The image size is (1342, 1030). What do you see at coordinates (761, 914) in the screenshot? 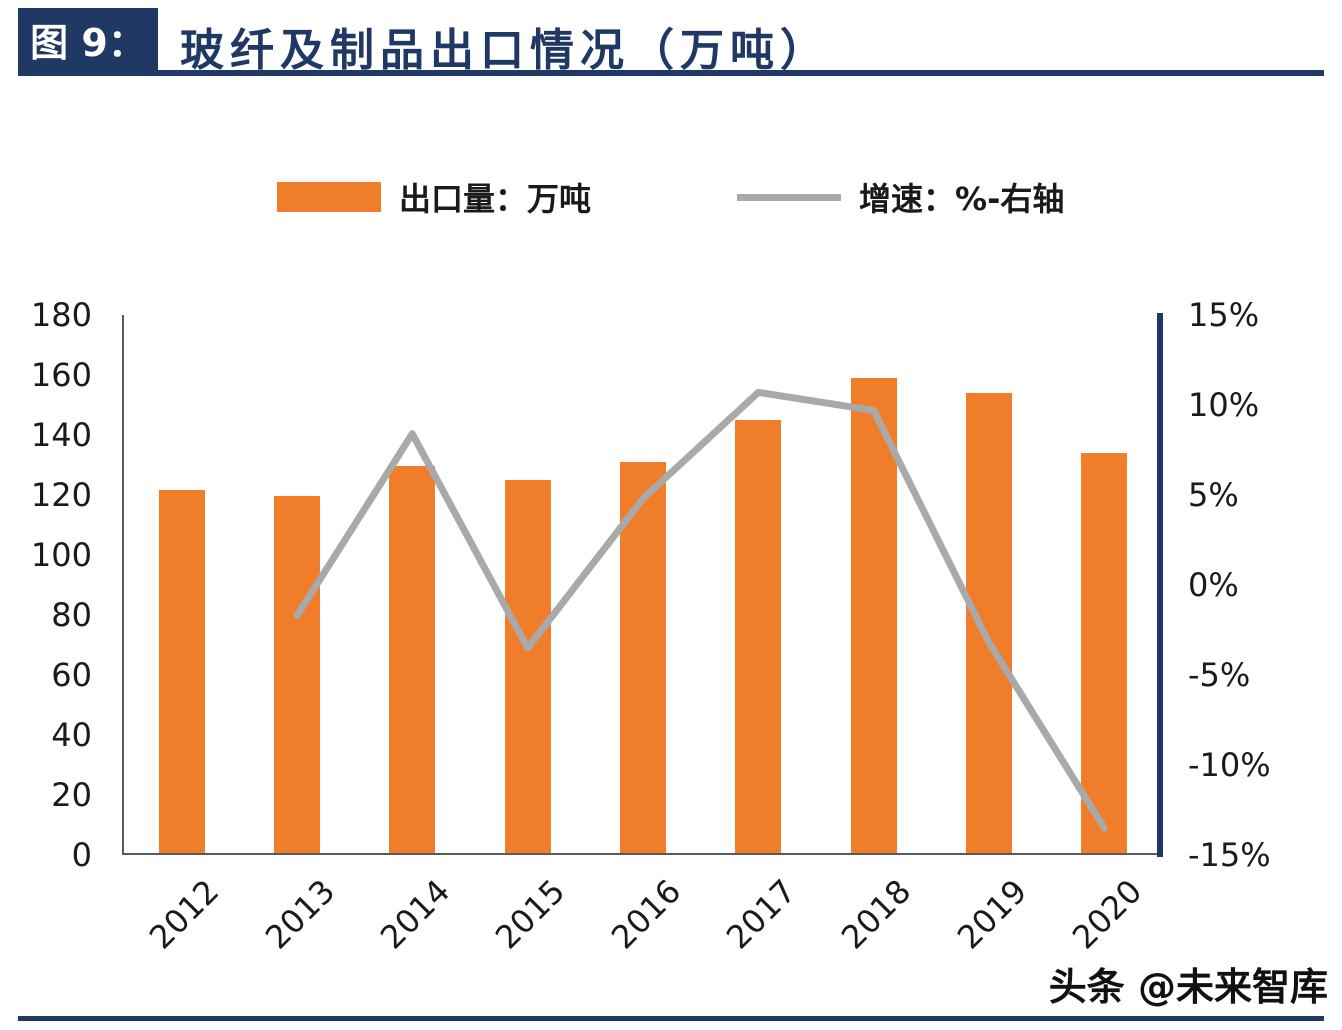
I see `x-axis-tick-2017: 2017` at bounding box center [761, 914].